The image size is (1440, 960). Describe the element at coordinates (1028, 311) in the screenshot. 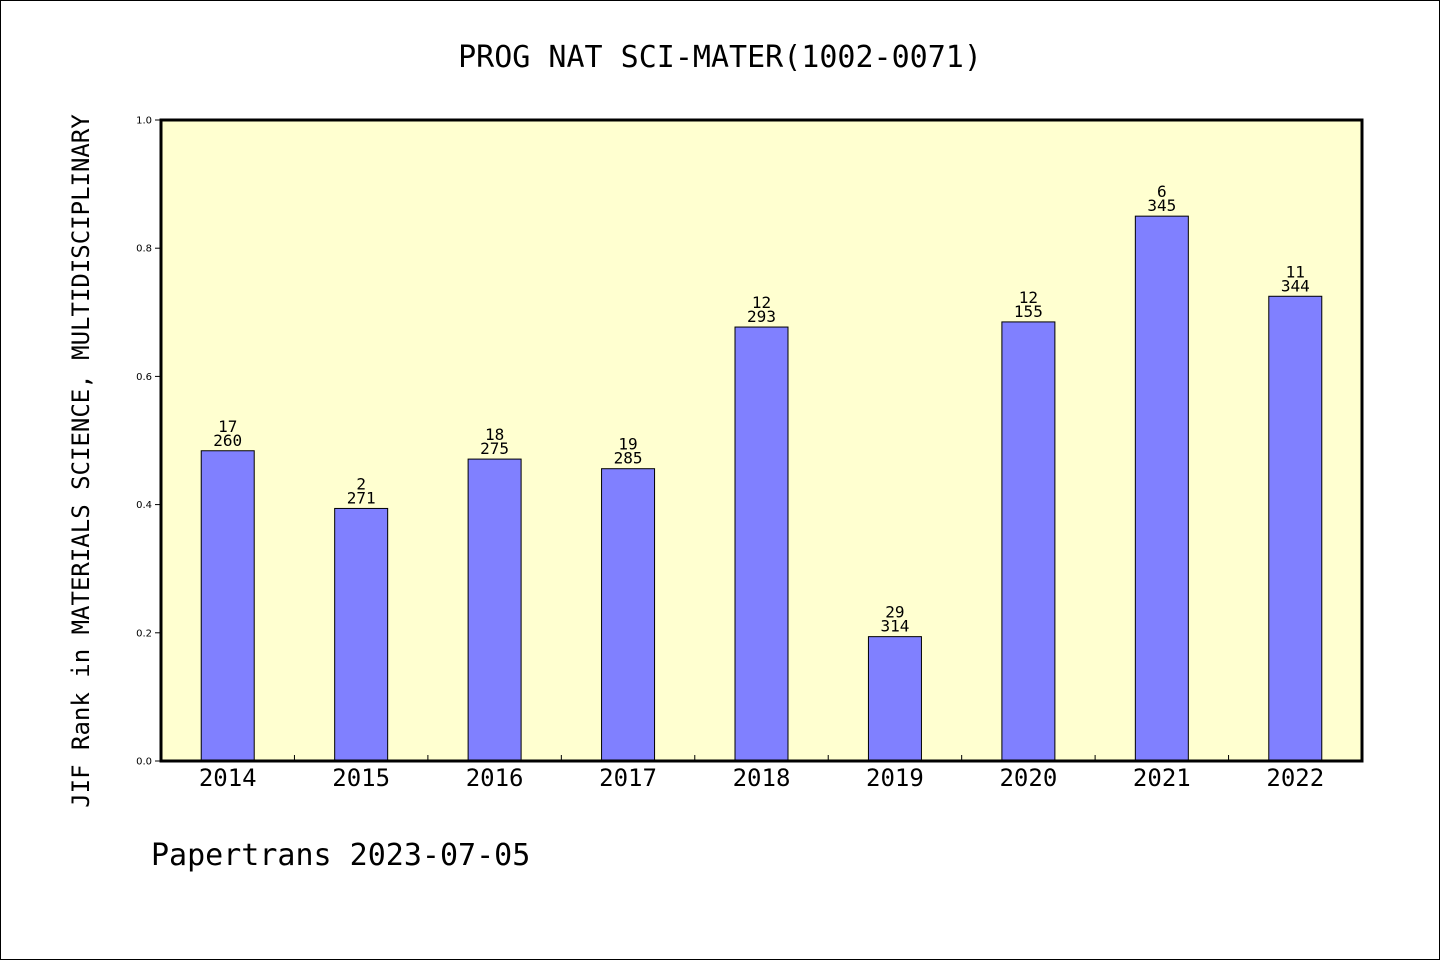

I see `bar-total-label-2020: 155` at that location.